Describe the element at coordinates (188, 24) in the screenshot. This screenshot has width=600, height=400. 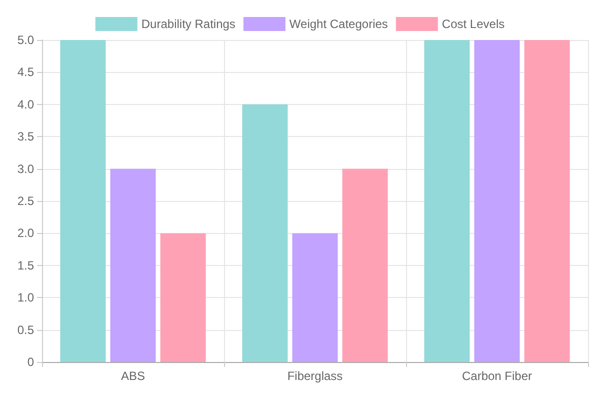
I see `legend-label: Durability Ratings` at that location.